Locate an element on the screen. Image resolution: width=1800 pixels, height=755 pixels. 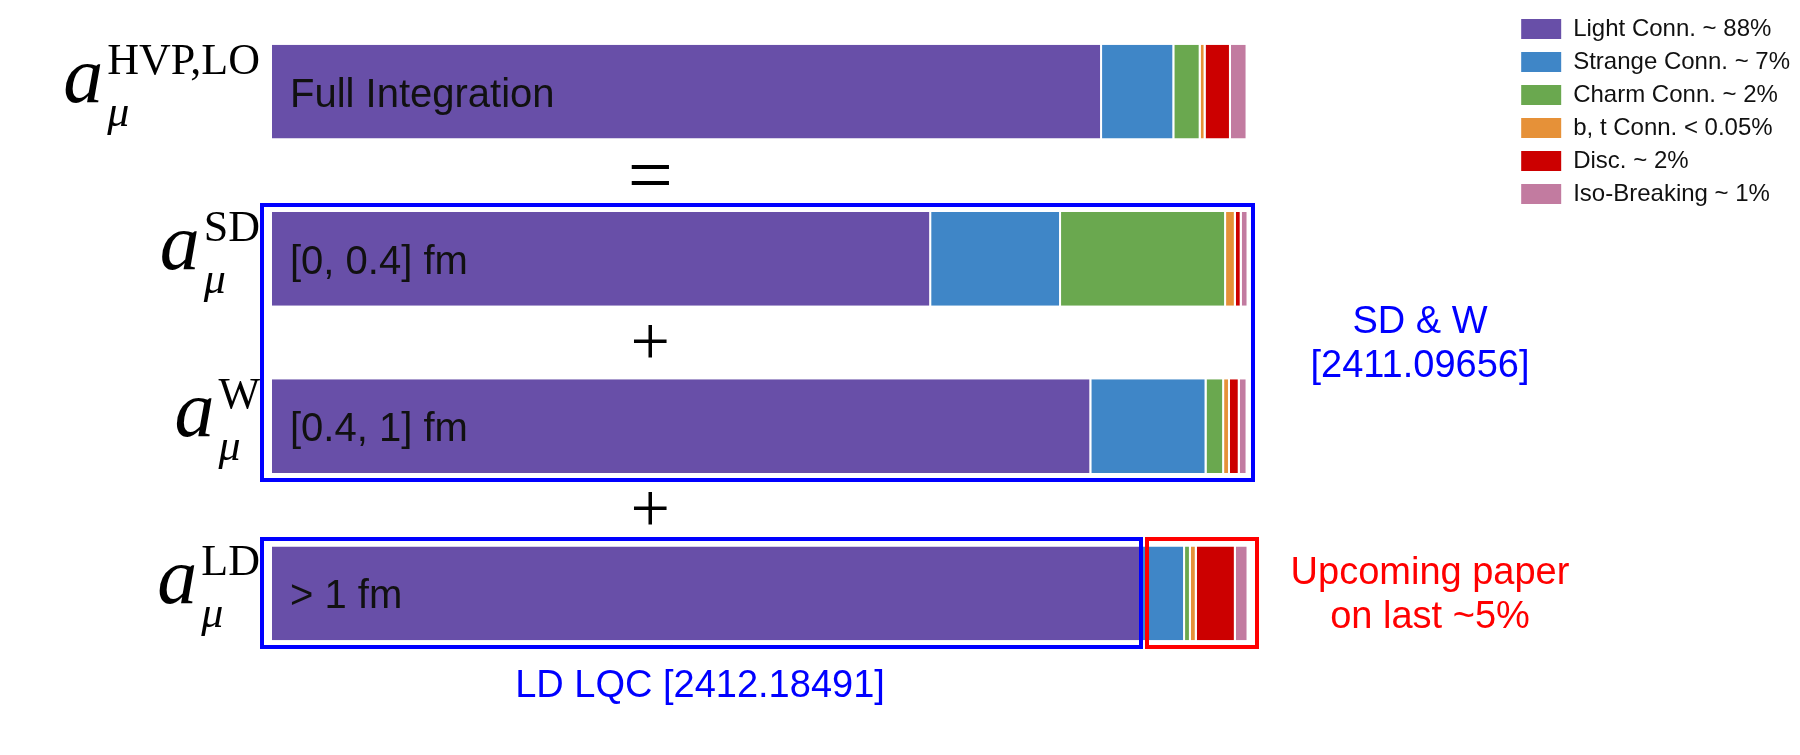
legend-label: b, t Conn. < 0.05% is located at coordinates (1673, 126).